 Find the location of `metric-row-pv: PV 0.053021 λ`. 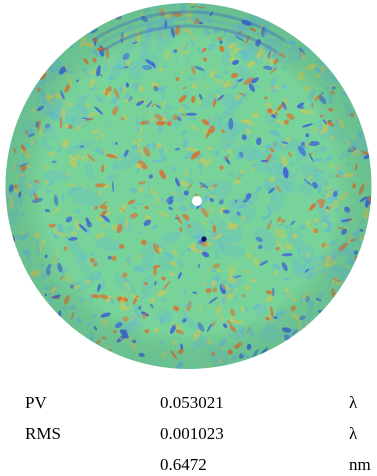

metric-row-pv: PV 0.053021 λ is located at coordinates (191, 402).